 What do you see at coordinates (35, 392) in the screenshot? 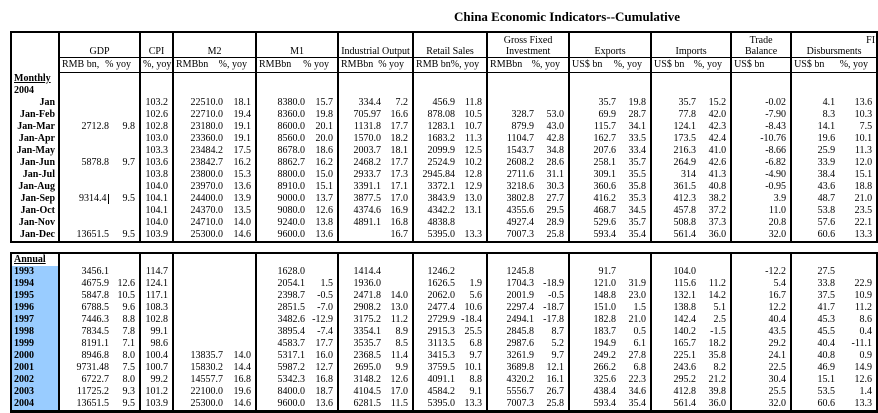
I see `row-label: 2003` at bounding box center [35, 392].